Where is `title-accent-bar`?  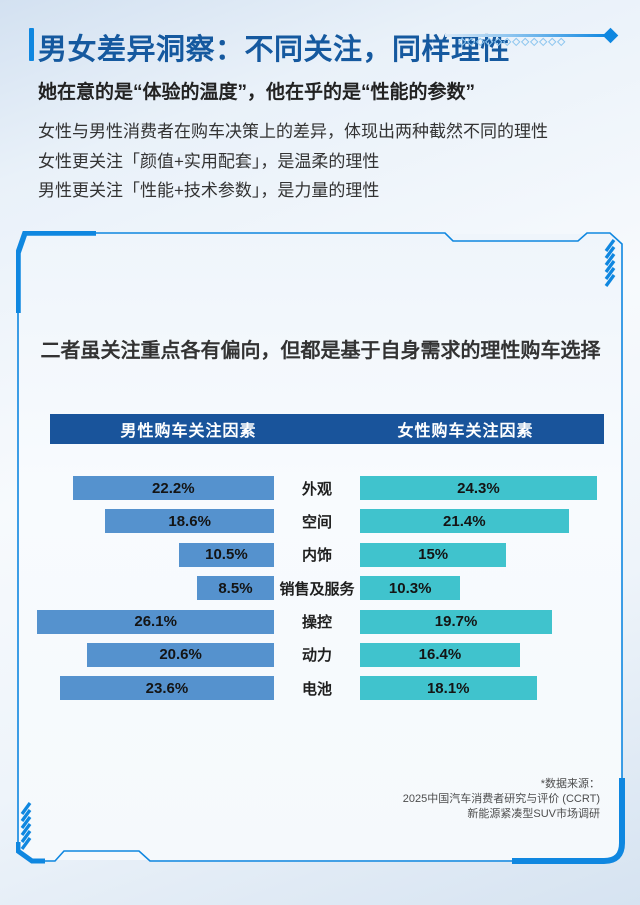 title-accent-bar is located at coordinates (31, 44).